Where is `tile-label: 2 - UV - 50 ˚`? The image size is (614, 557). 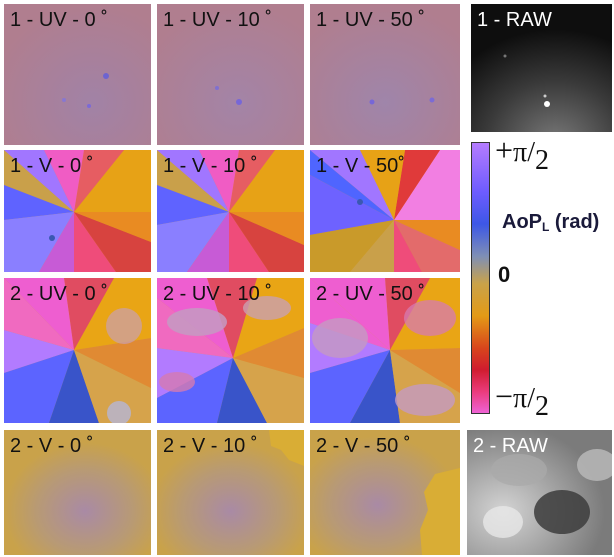
tile-label: 2 - UV - 50 ˚ is located at coordinates (370, 294).